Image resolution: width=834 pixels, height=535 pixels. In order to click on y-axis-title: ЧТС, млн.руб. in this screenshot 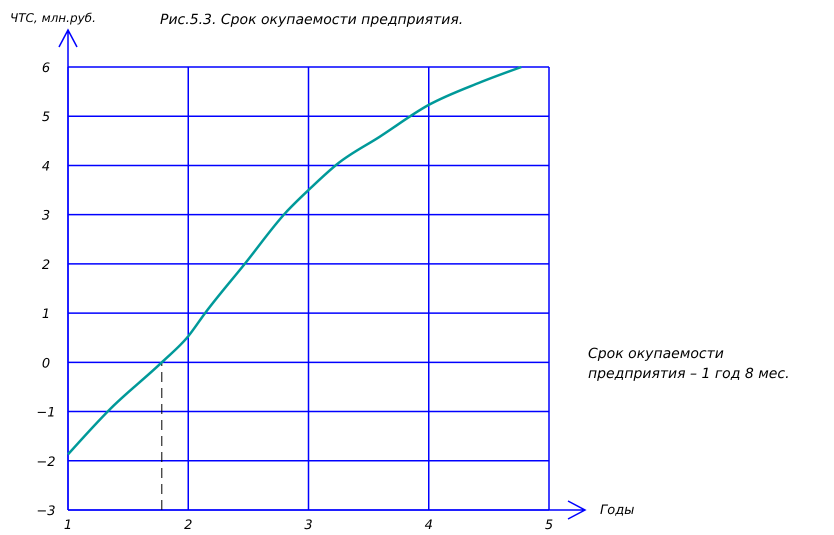, I will do `click(53, 18)`.